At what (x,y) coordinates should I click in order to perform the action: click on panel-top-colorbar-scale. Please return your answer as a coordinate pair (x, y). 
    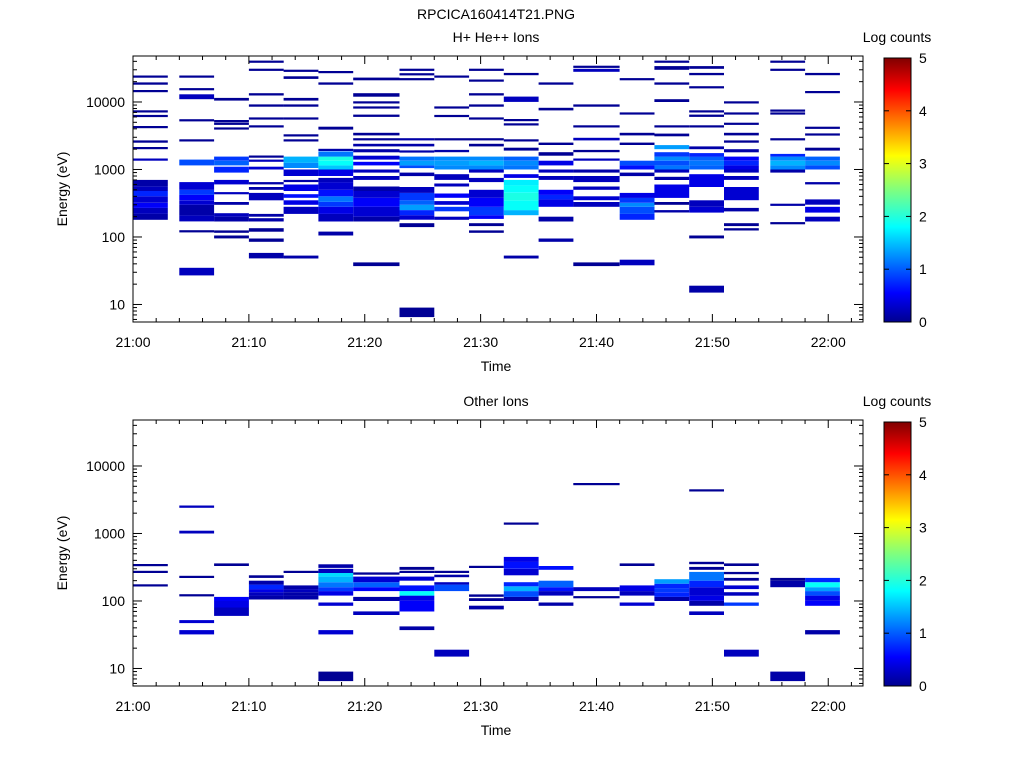
    Looking at the image, I should click on (897, 190).